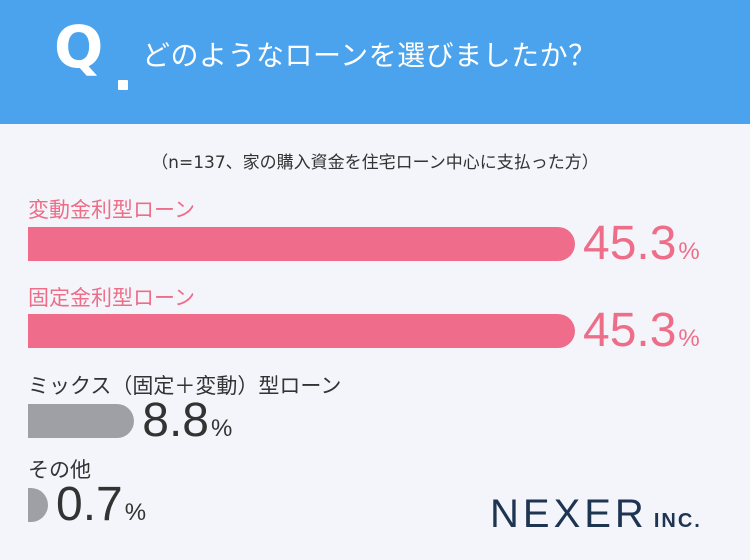 Image resolution: width=750 pixels, height=560 pixels. I want to click on category-label-fixed: 固定金利型ローン, so click(111, 298).